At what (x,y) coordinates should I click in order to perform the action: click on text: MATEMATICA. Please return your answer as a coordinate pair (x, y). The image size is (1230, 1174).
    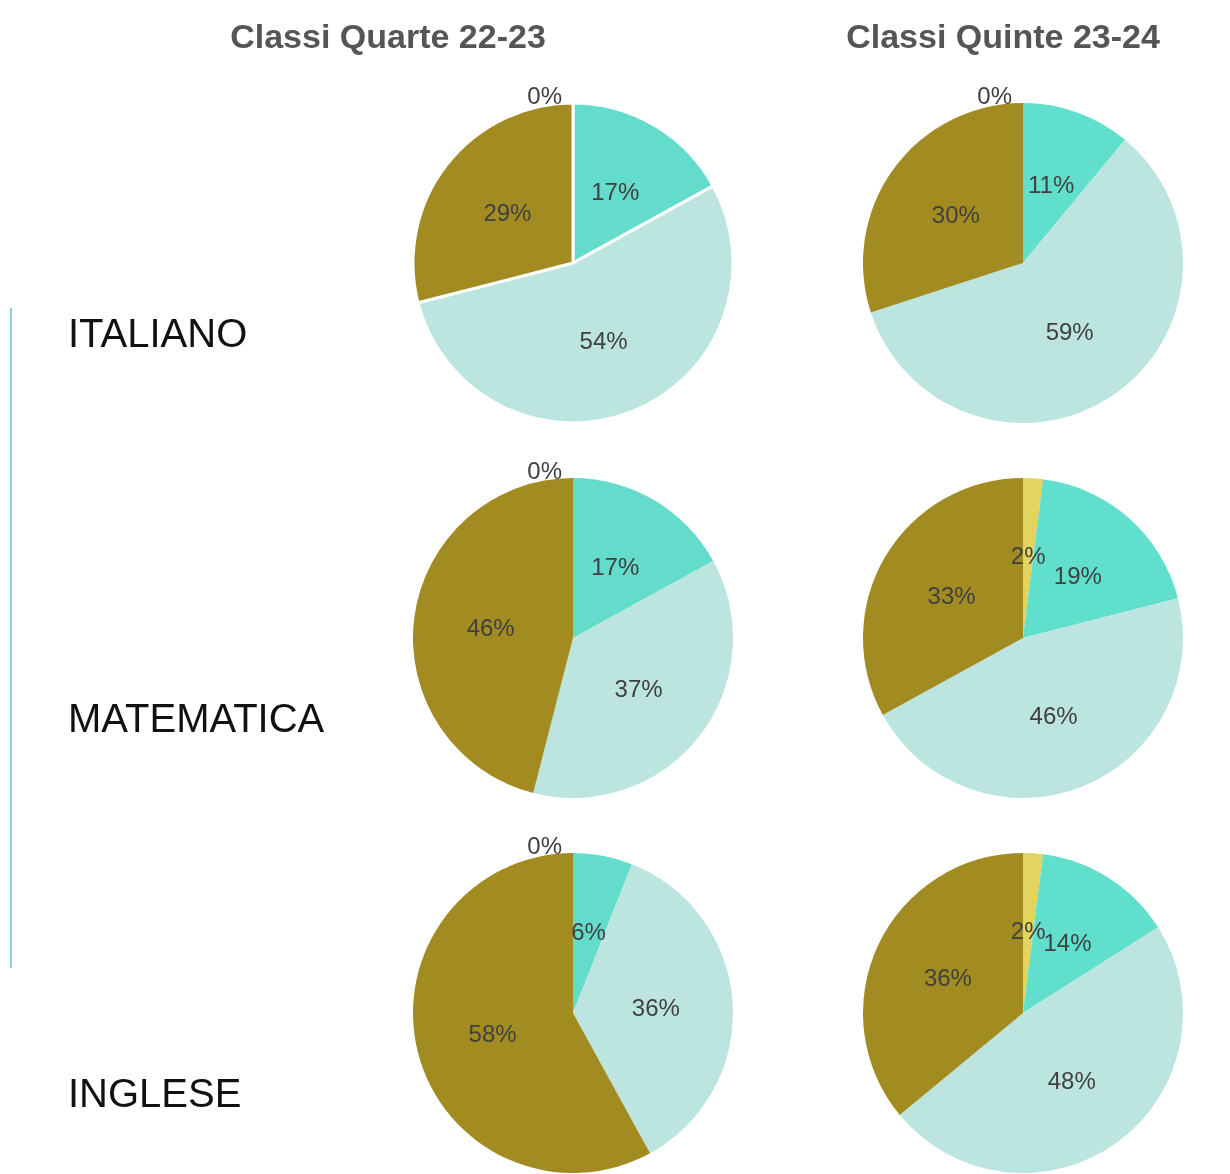
    Looking at the image, I should click on (196, 718).